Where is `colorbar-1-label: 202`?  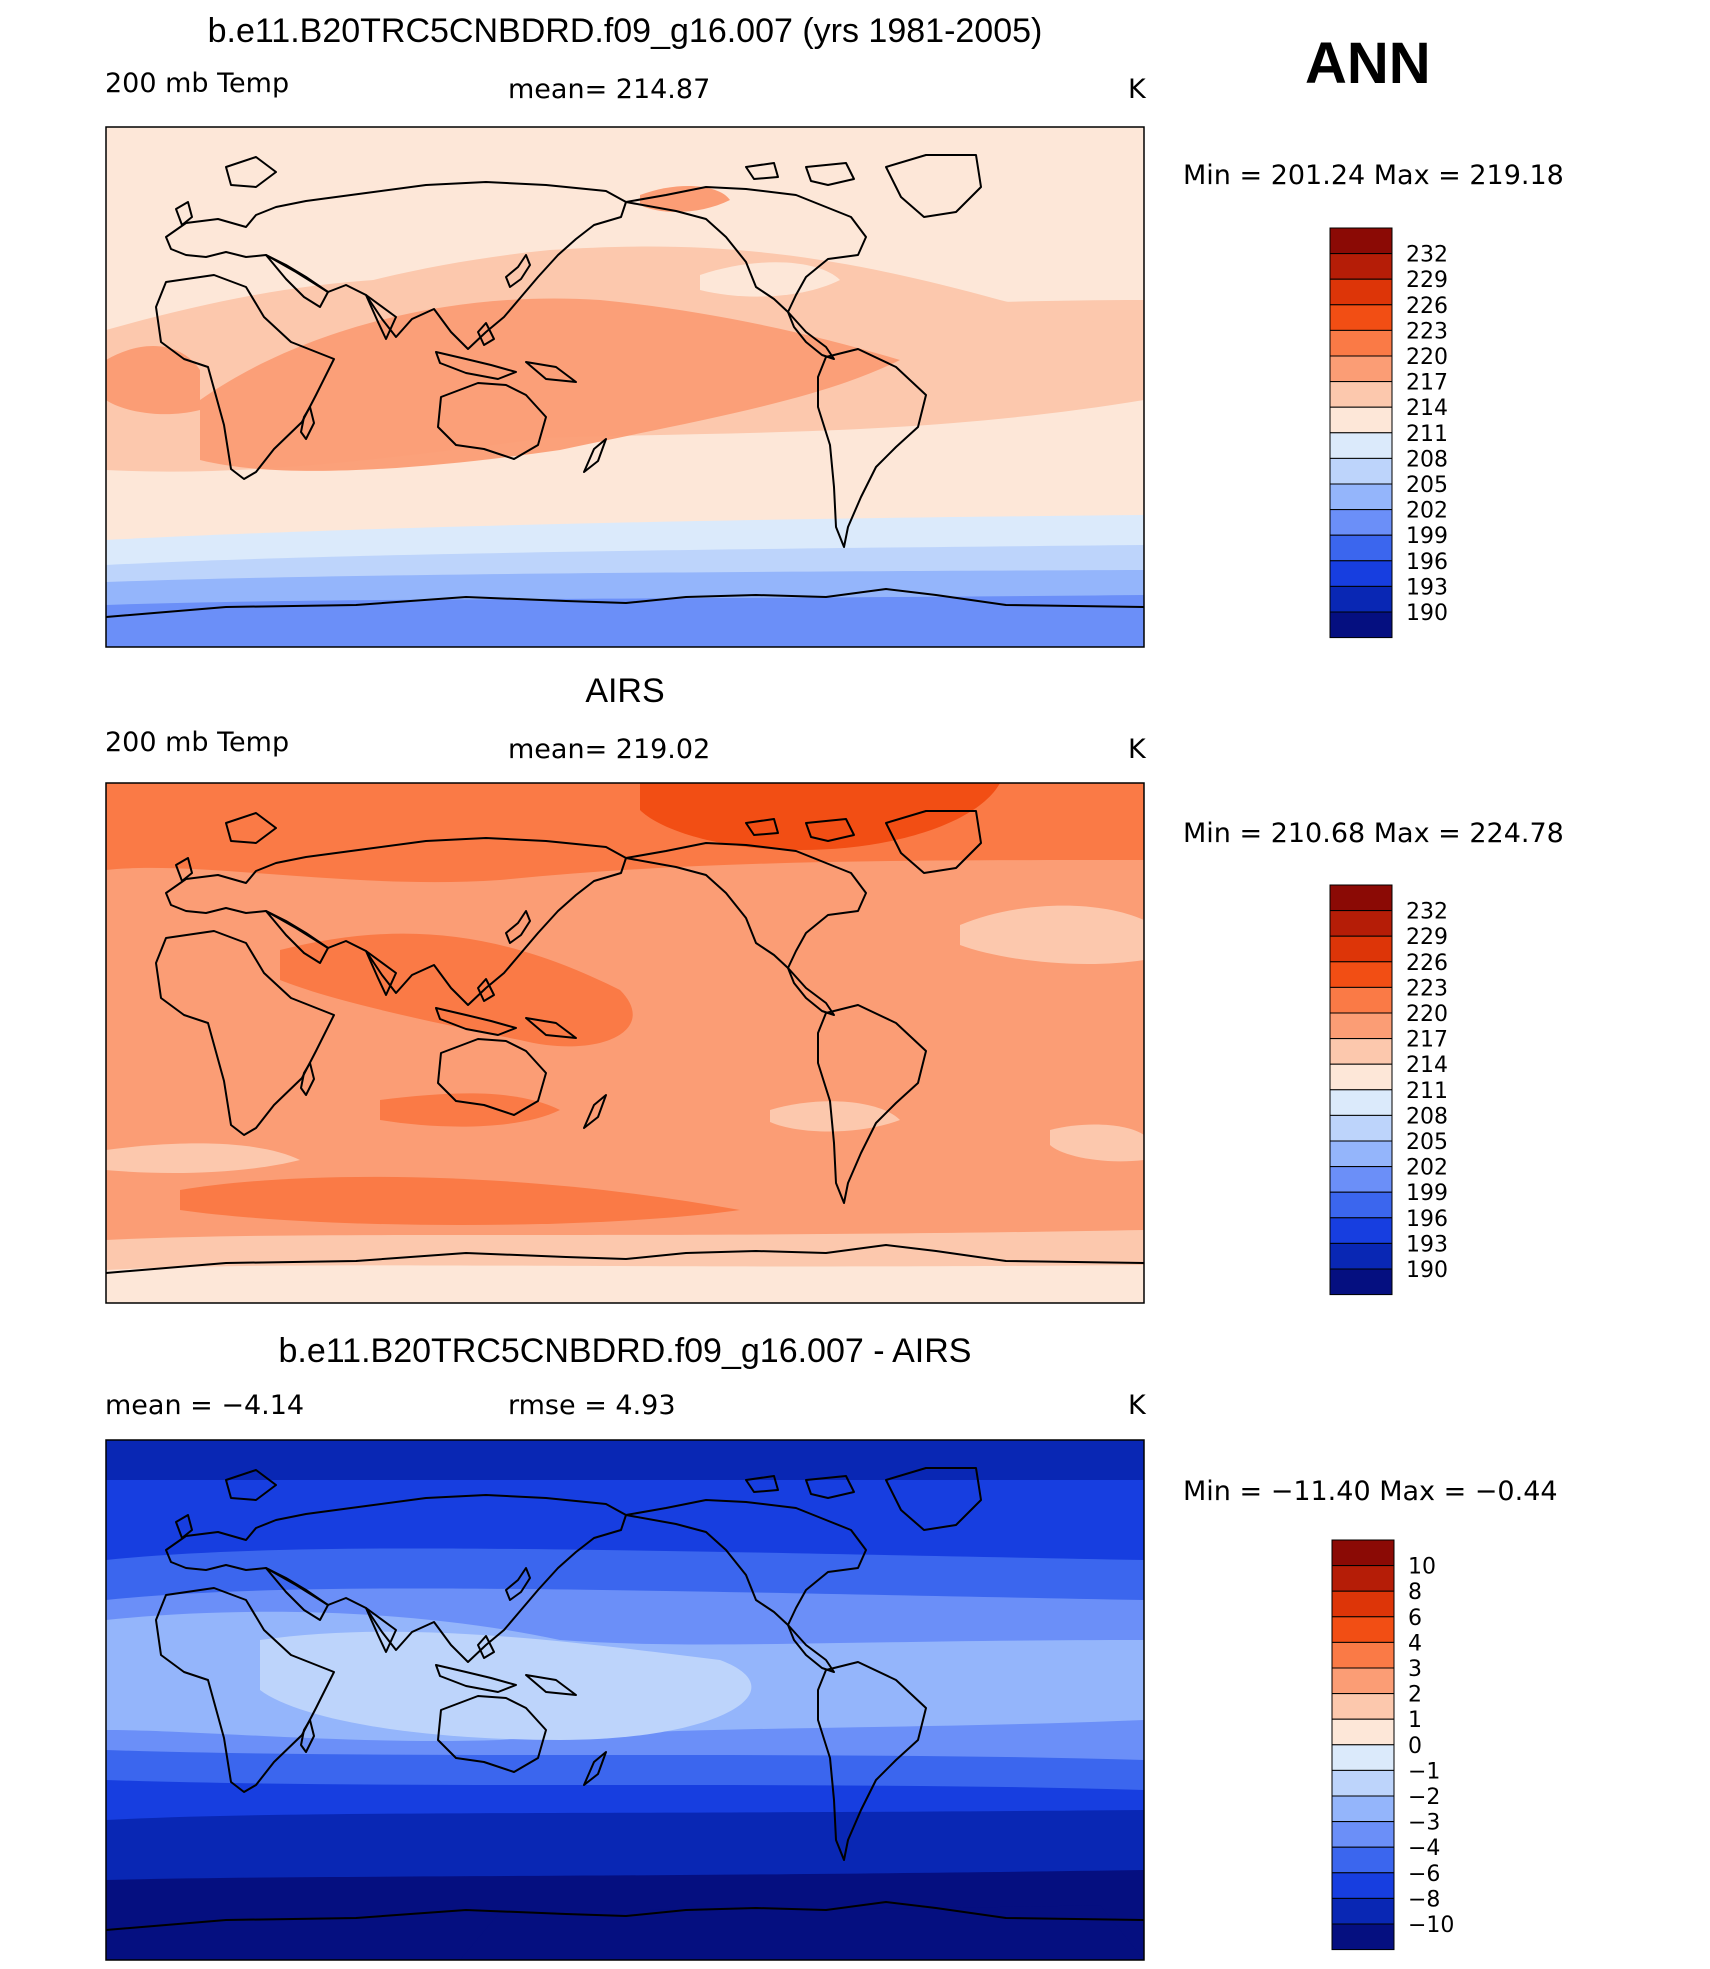 colorbar-1-label: 202 is located at coordinates (1427, 511).